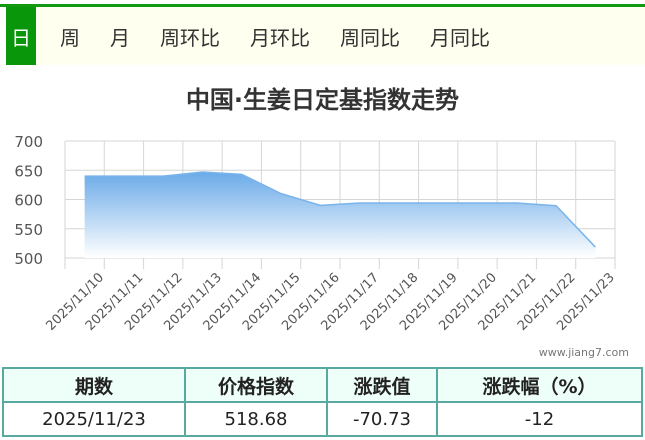 The height and width of the screenshot is (440, 645). Describe the element at coordinates (382, 419) in the screenshot. I see `cell-change: -70.73` at that location.